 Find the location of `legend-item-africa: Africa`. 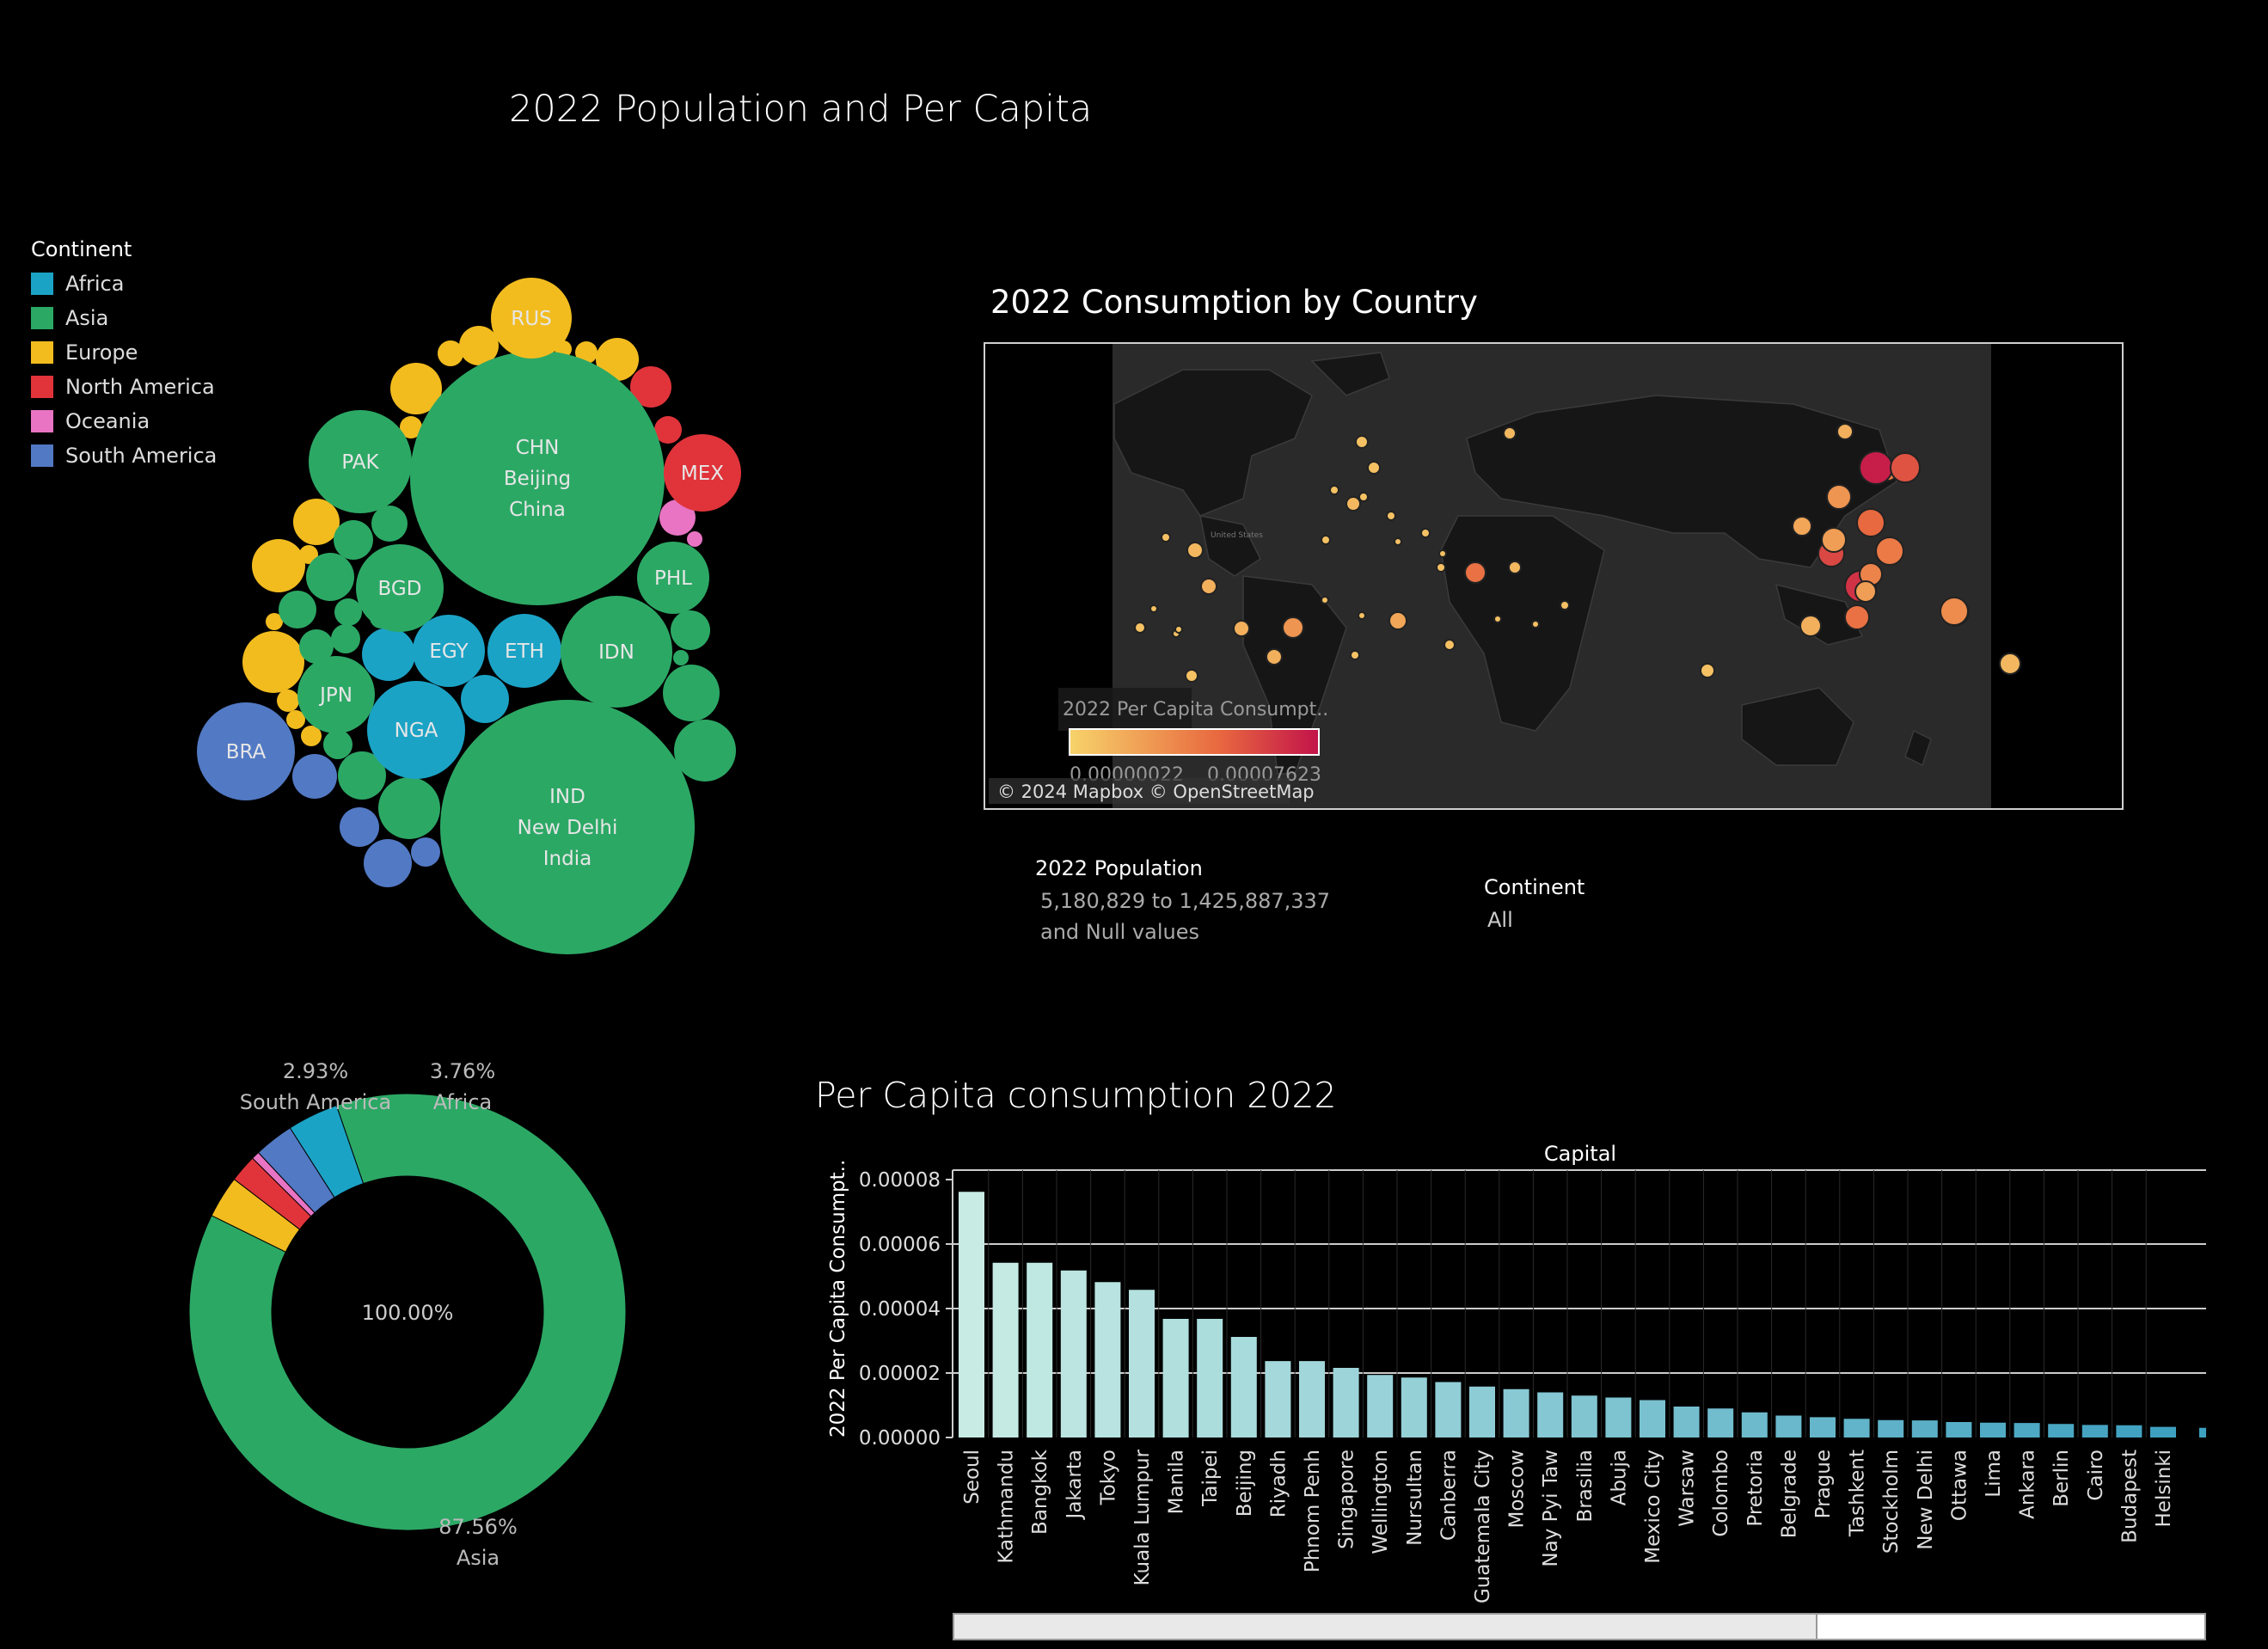

legend-item-africa: Africa is located at coordinates (124, 284).